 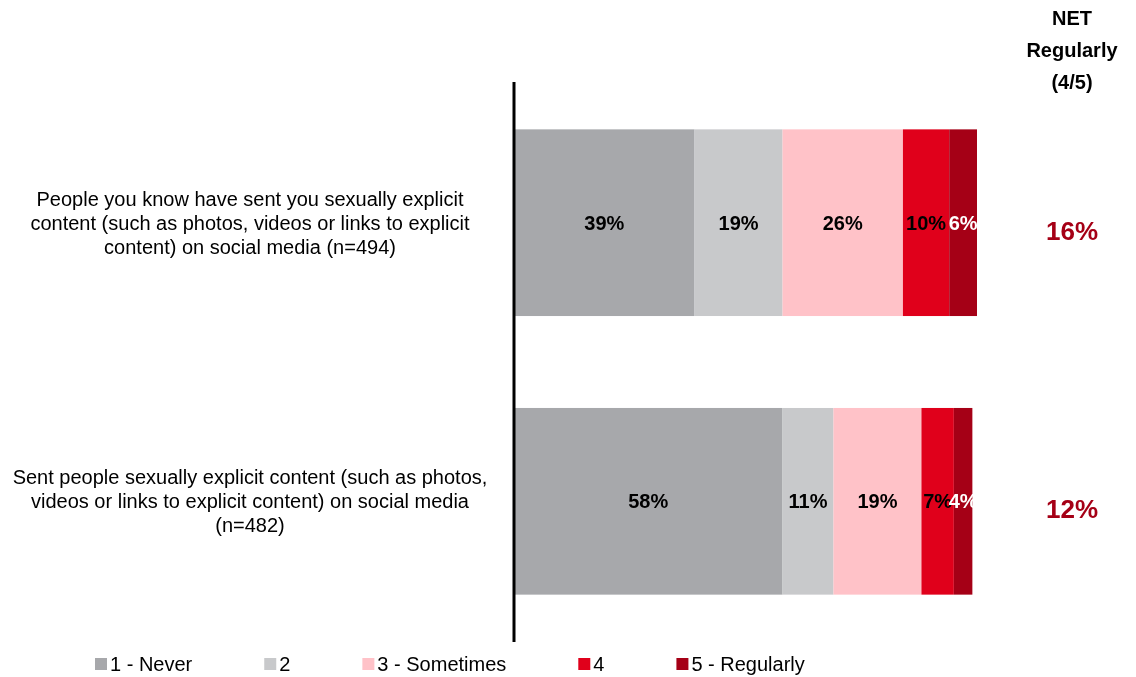 I want to click on data-label: 10%, so click(x=926, y=222).